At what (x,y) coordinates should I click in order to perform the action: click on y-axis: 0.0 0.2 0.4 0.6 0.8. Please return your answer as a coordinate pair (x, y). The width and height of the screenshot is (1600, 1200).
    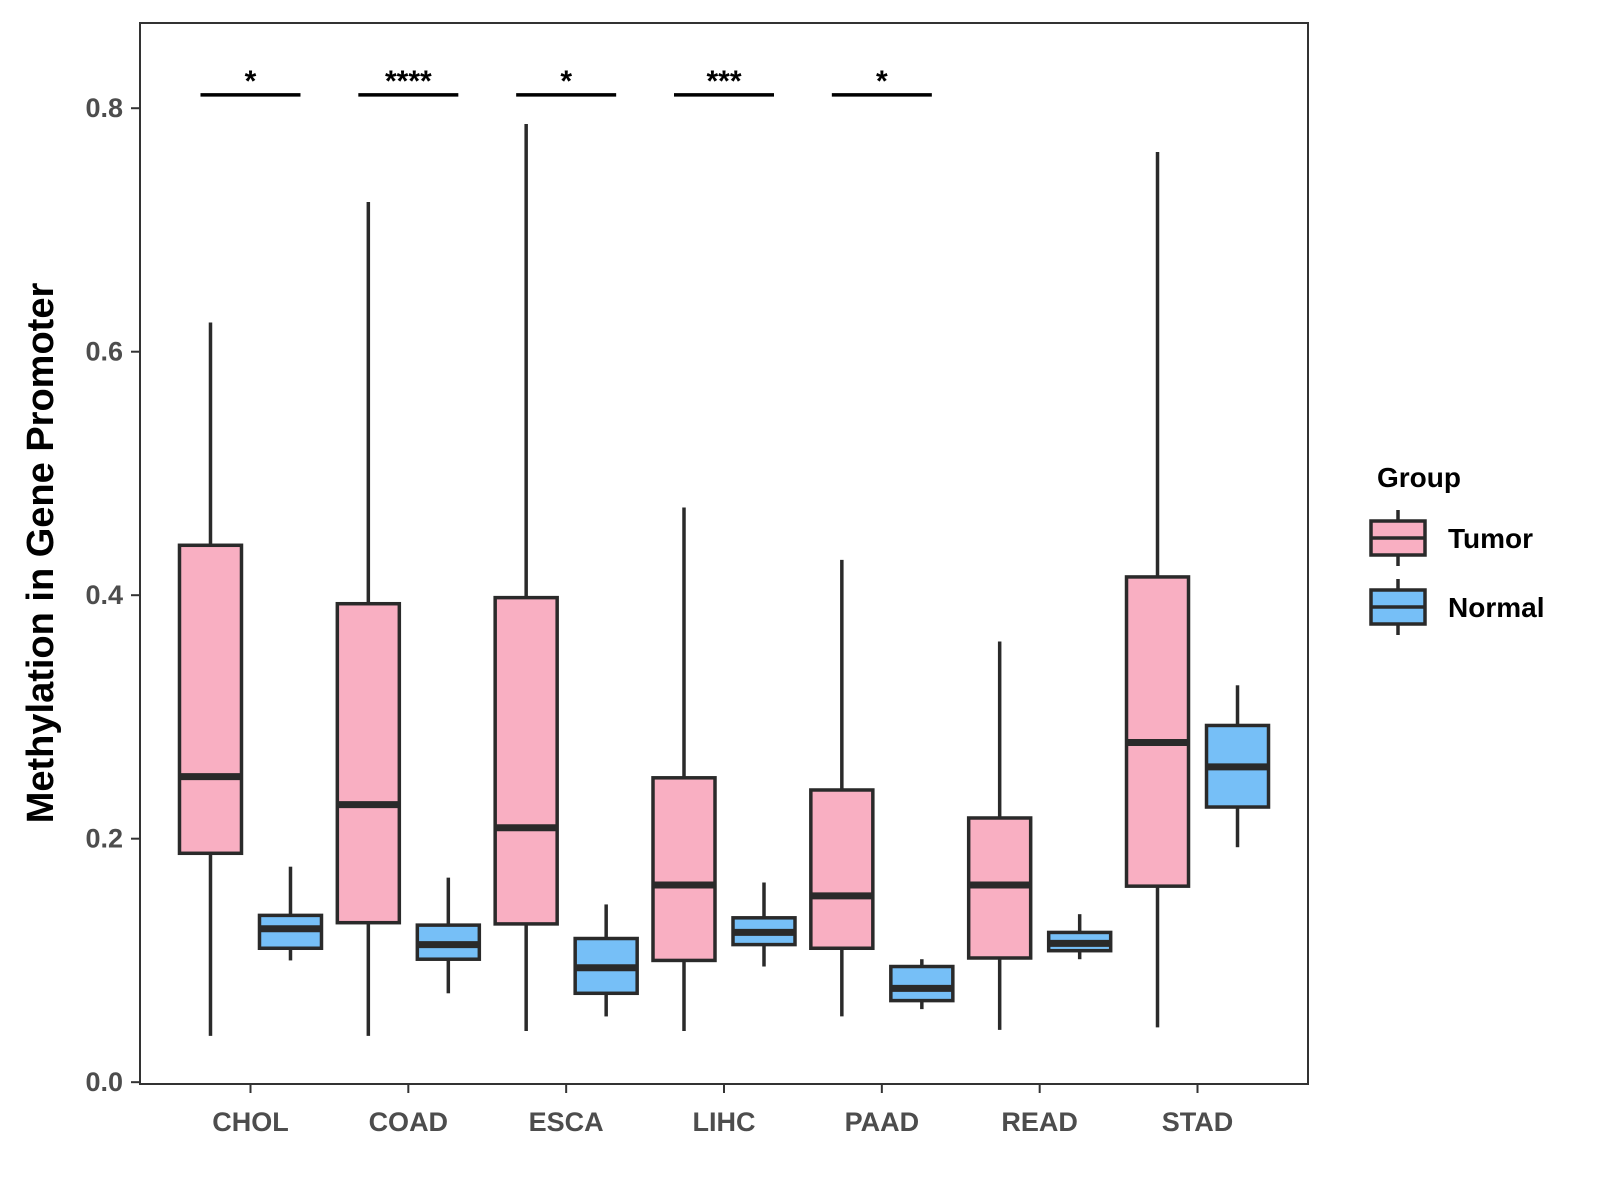
    Looking at the image, I should click on (112, 595).